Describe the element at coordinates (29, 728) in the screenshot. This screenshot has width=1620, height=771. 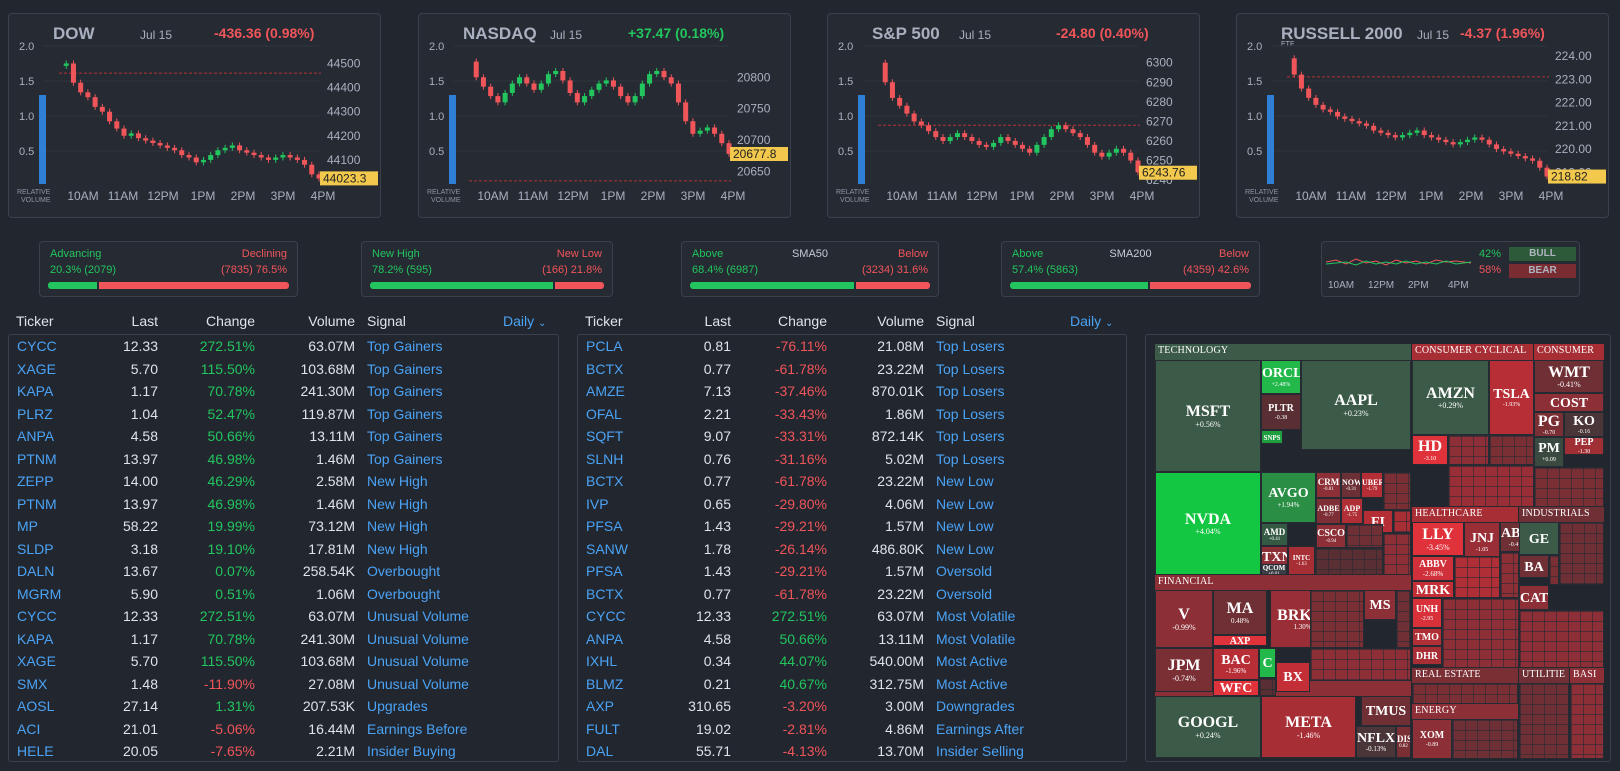
I see `ticker-symbol: ACI` at that location.